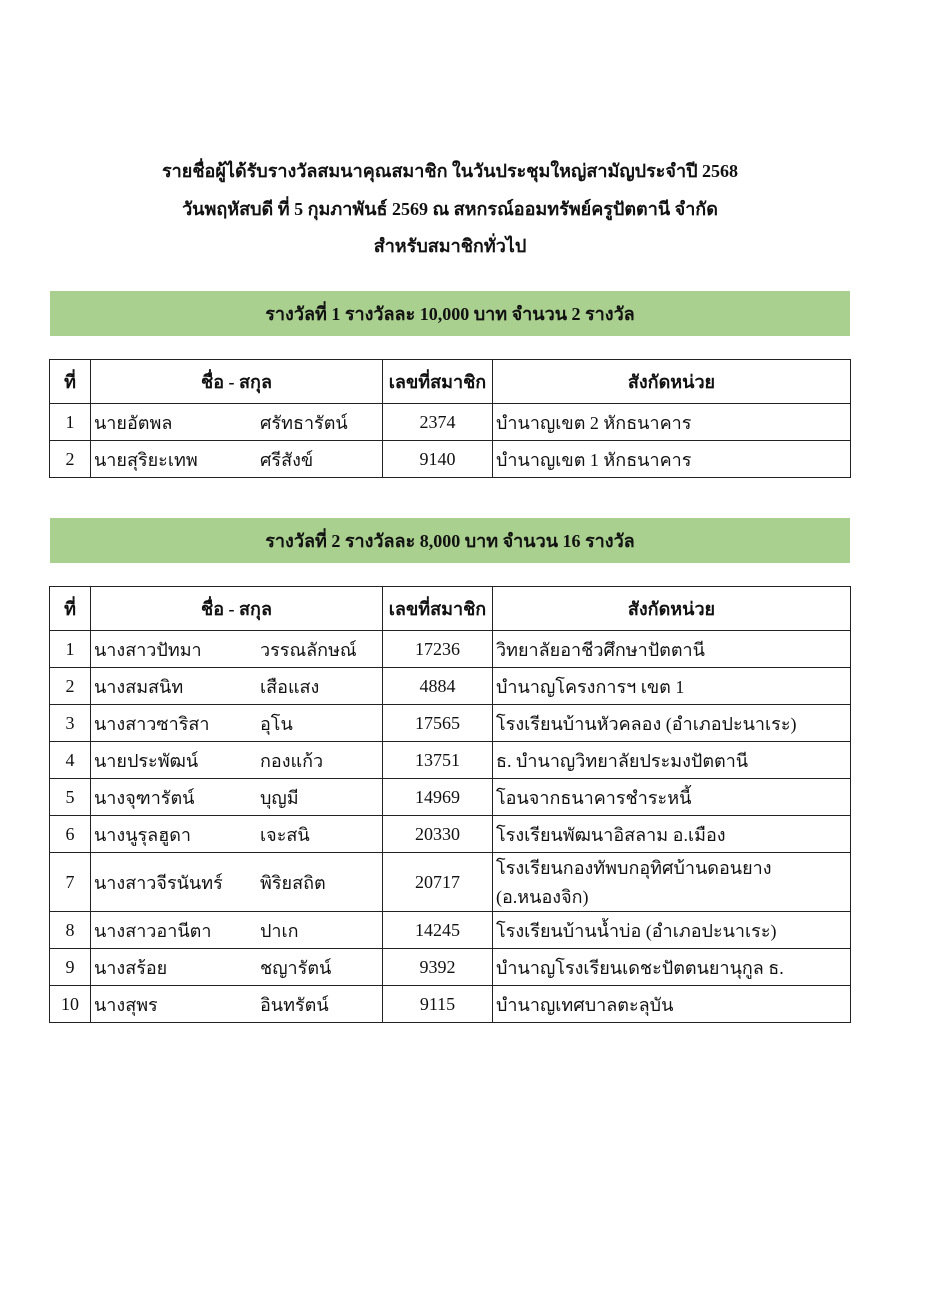 This screenshot has height=1316, width=931. I want to click on member-name: นางสาวจีรนันทร์ พิริยสถิต, so click(236, 882).